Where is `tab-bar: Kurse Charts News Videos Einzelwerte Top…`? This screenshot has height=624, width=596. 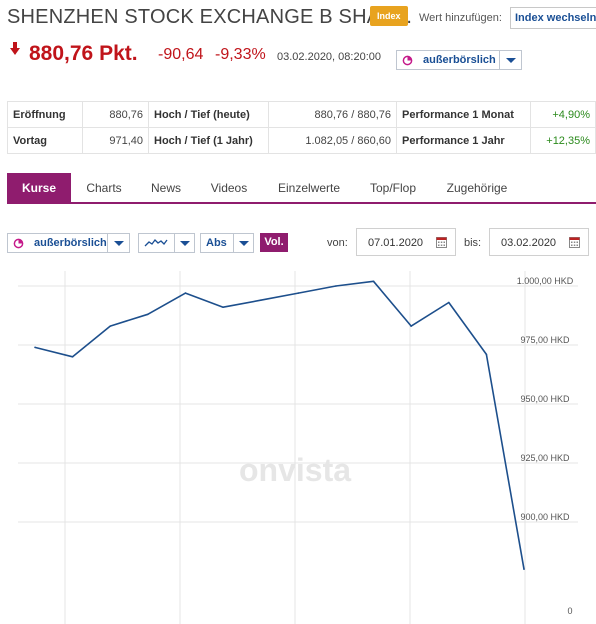
tab-bar: Kurse Charts News Videos Einzelwerte Top… is located at coordinates (301, 188).